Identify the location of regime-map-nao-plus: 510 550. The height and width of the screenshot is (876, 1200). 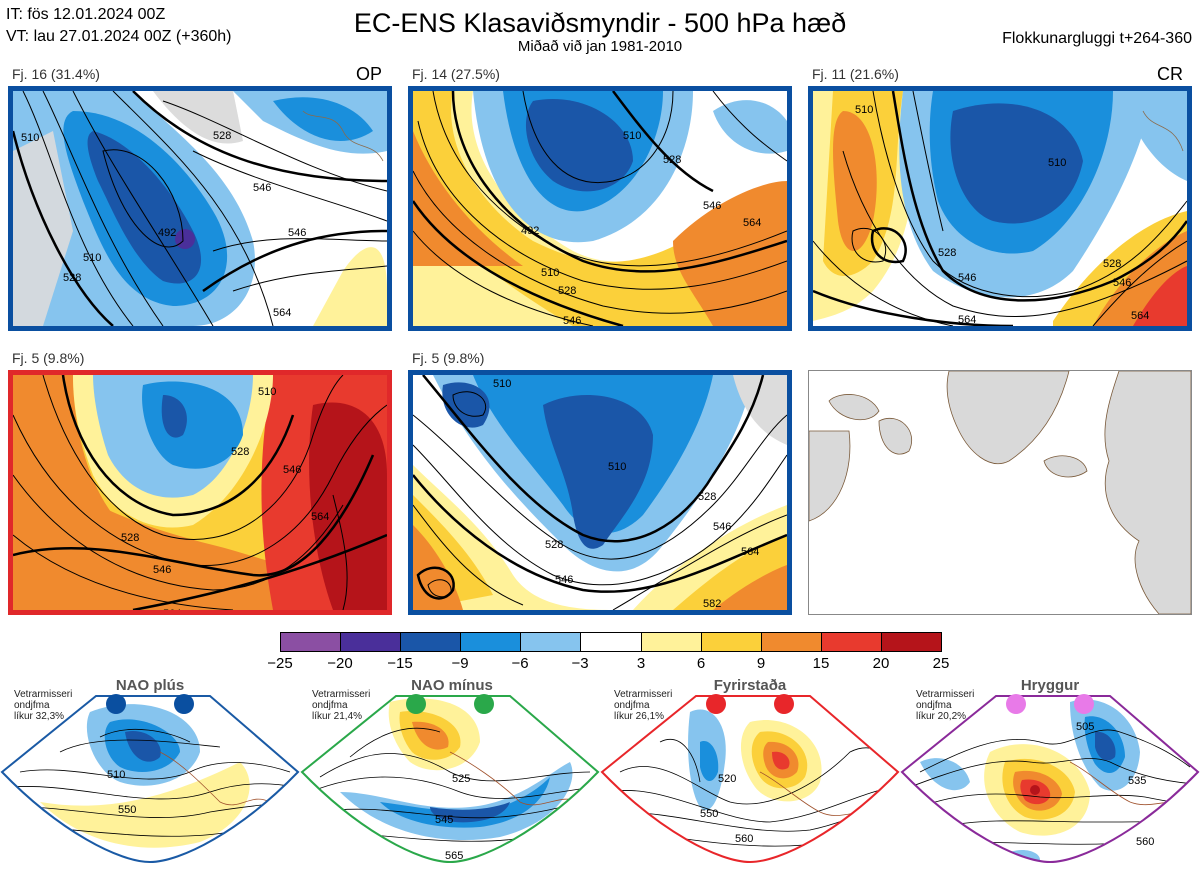
(150, 781).